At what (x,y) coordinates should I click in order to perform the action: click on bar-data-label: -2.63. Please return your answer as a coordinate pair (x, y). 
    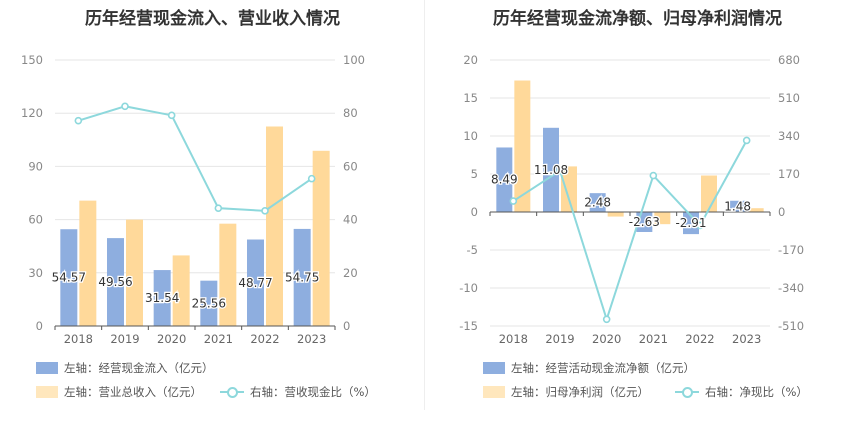
    Looking at the image, I should click on (644, 222).